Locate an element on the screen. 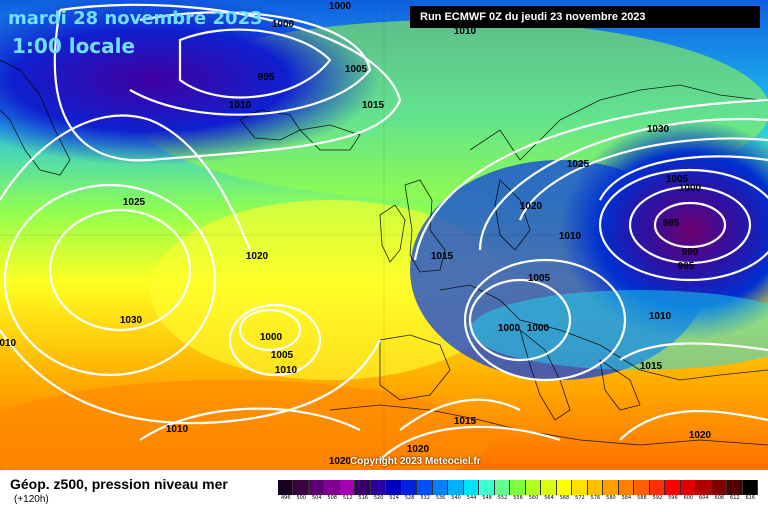 Image resolution: width=768 pixels, height=512 pixels. legend-level-label: 600 is located at coordinates (688, 498).